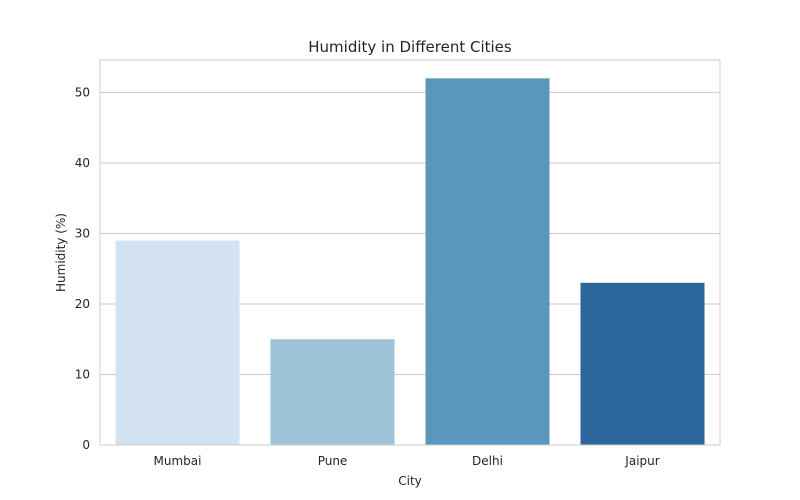 This screenshot has height=500, width=800. I want to click on y-tick-label: 20, so click(82, 304).